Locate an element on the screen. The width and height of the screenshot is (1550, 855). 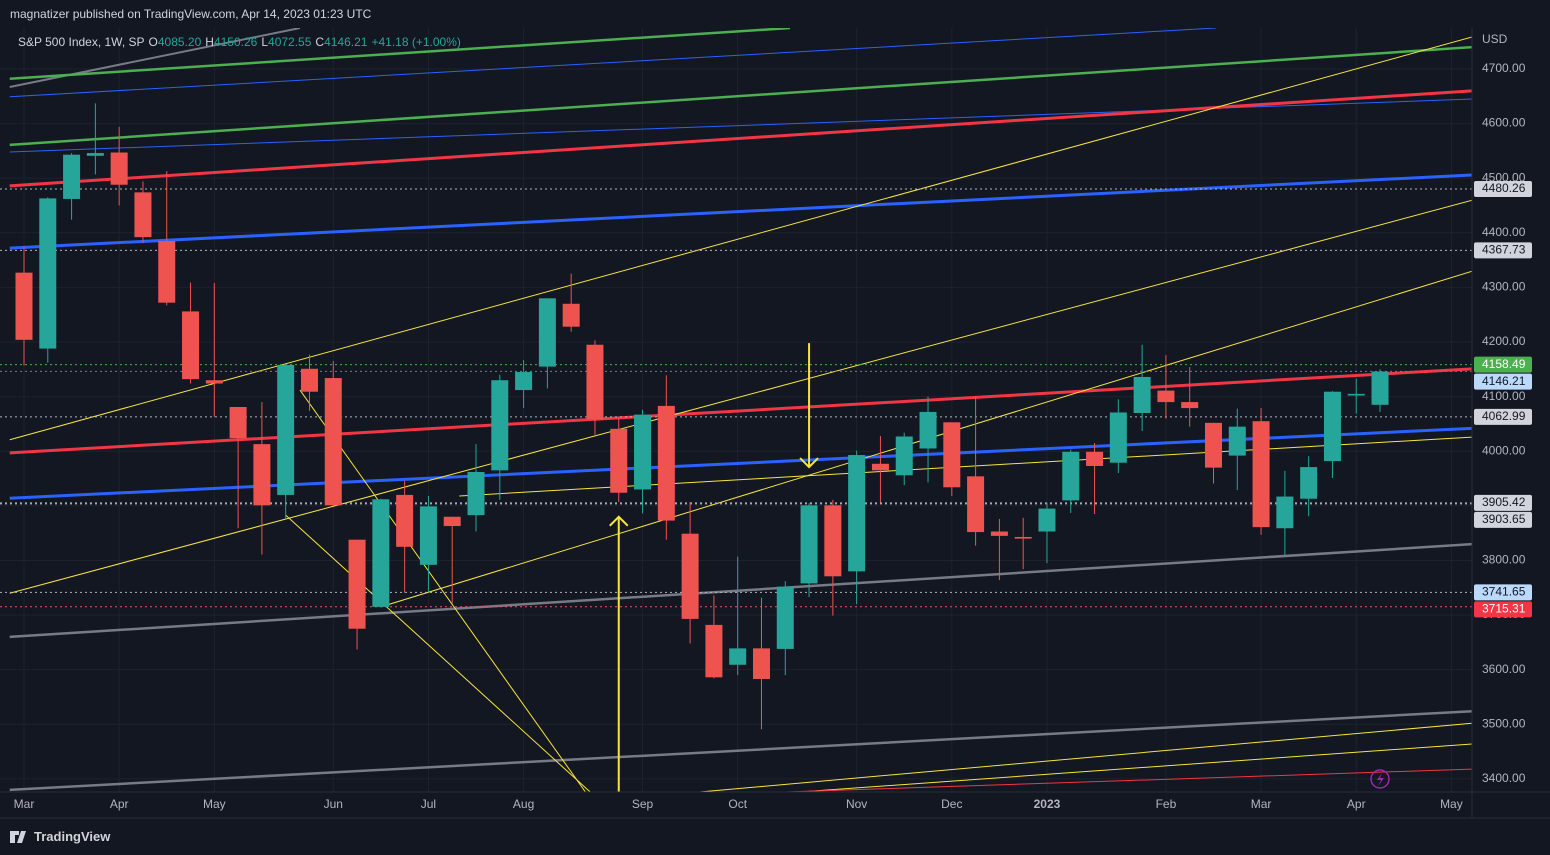
legend-value: 4150.26 is located at coordinates (235, 42).